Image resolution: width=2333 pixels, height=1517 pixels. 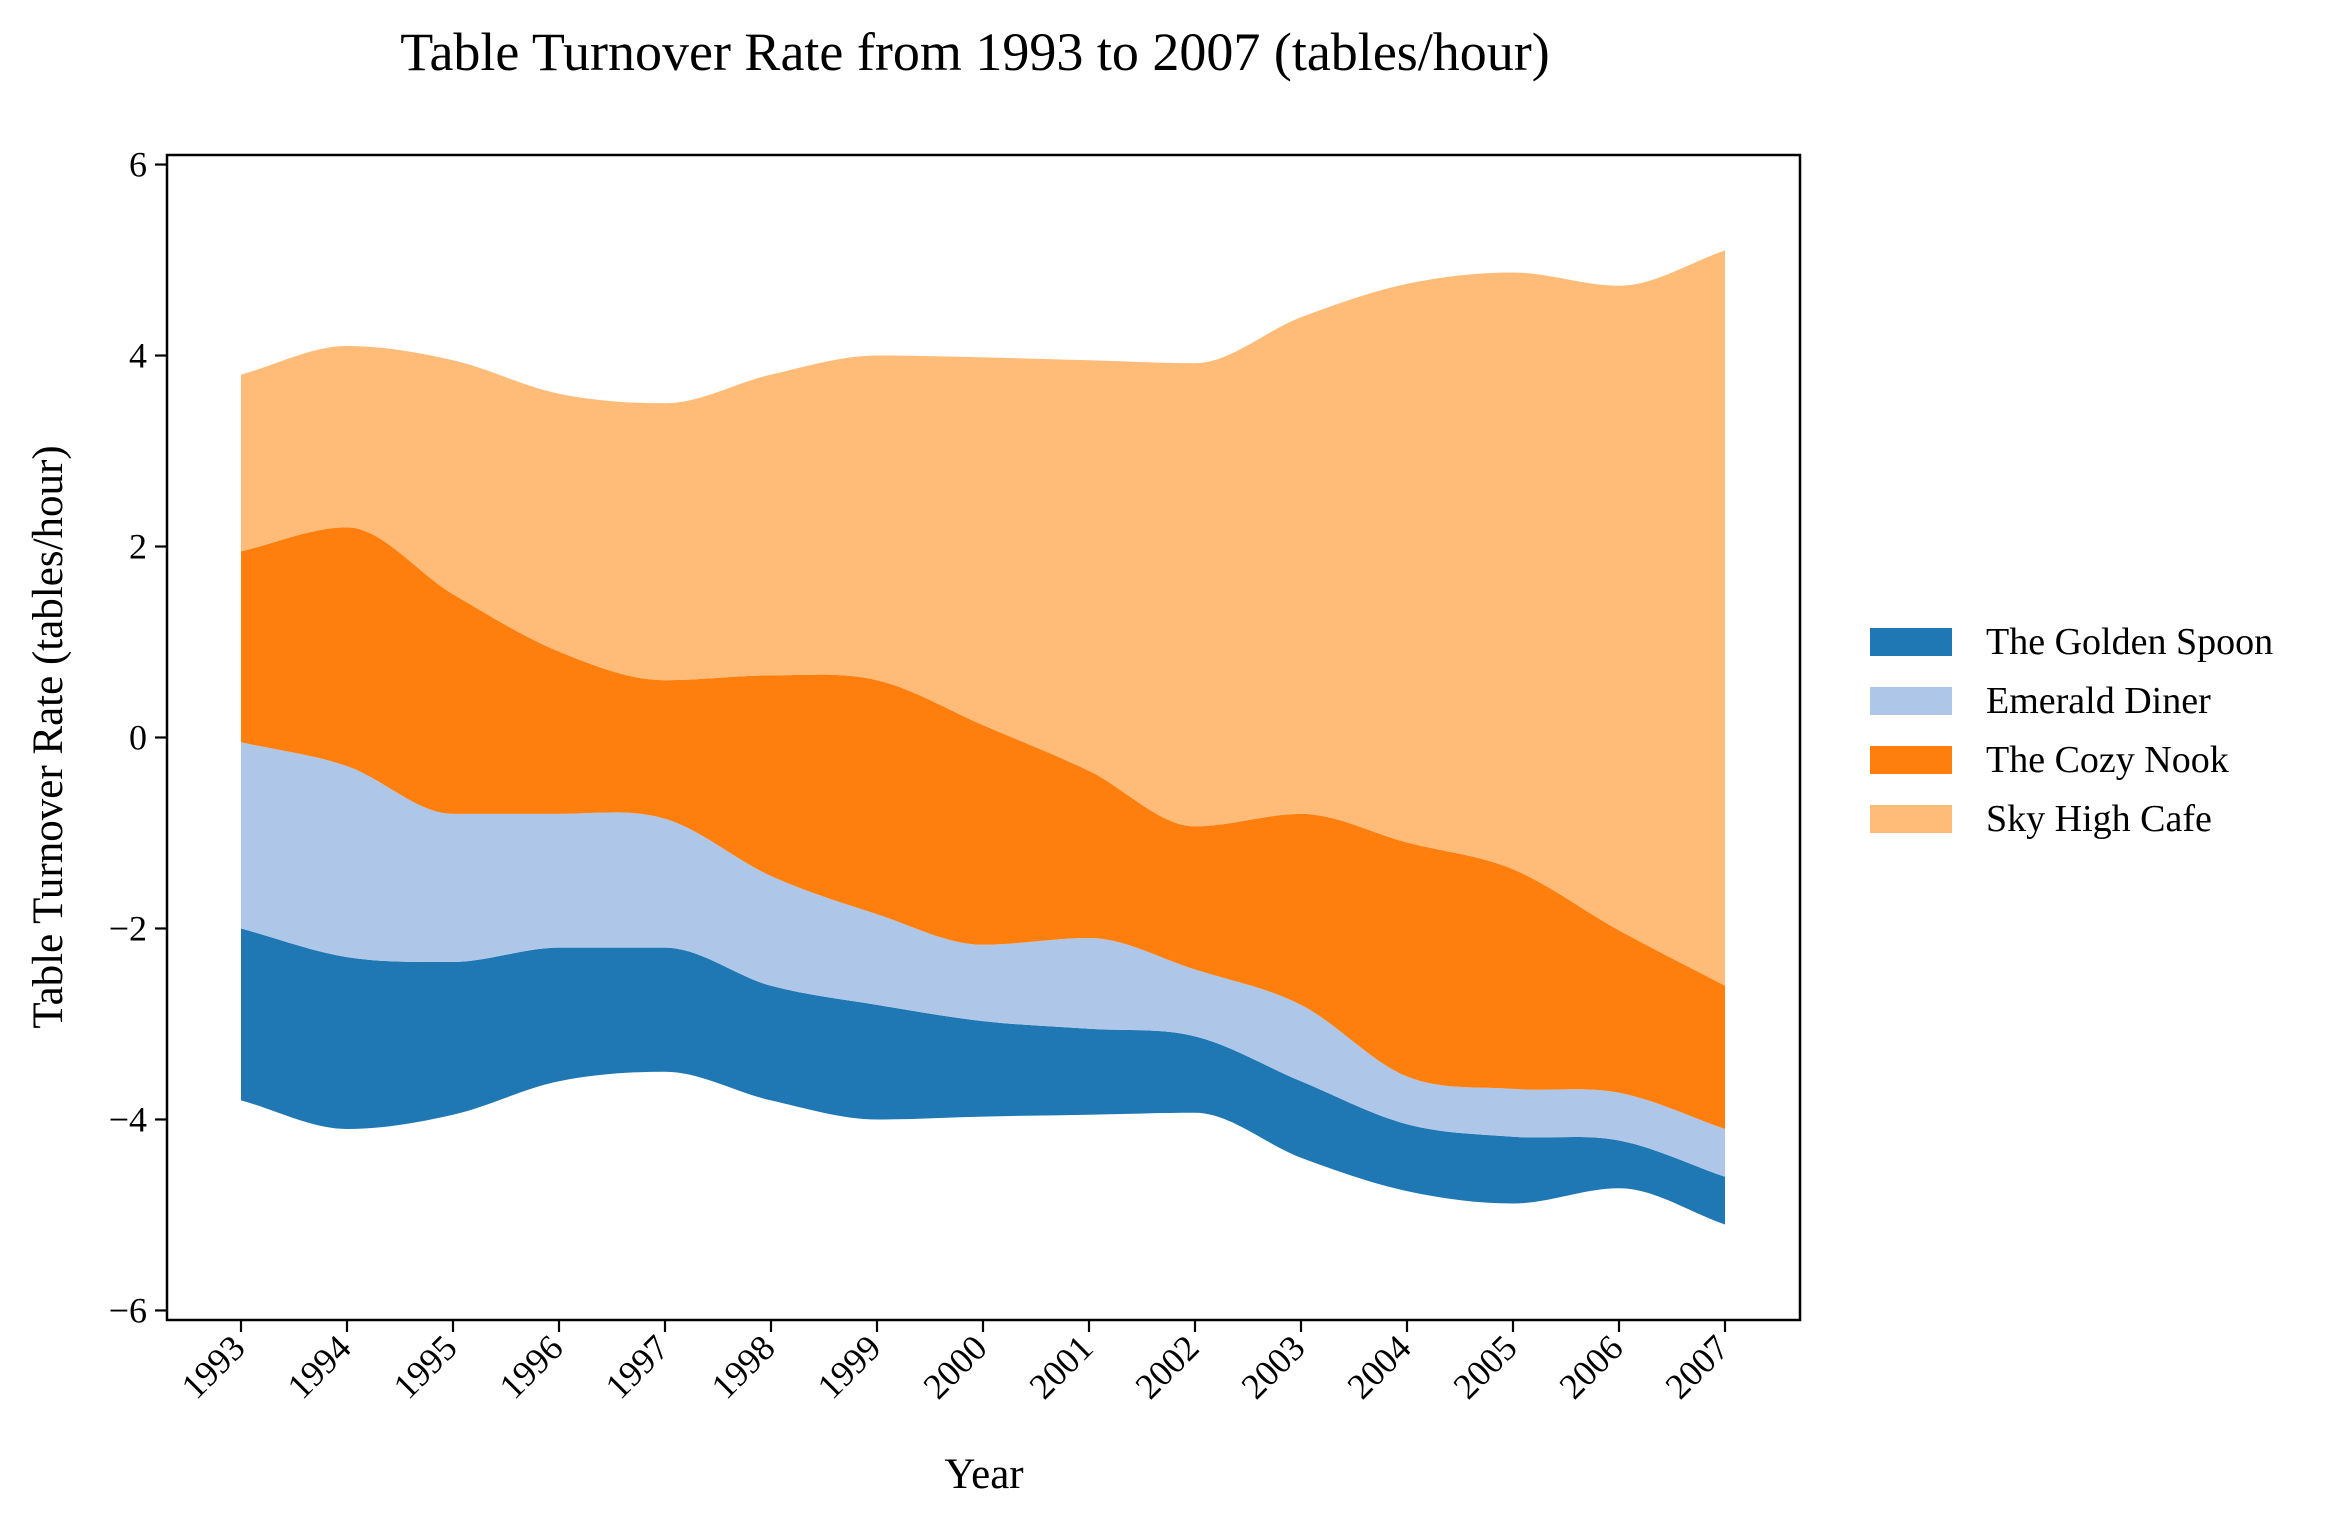 What do you see at coordinates (1911, 819) in the screenshot?
I see `legend-swatch-sky-high-cafe` at bounding box center [1911, 819].